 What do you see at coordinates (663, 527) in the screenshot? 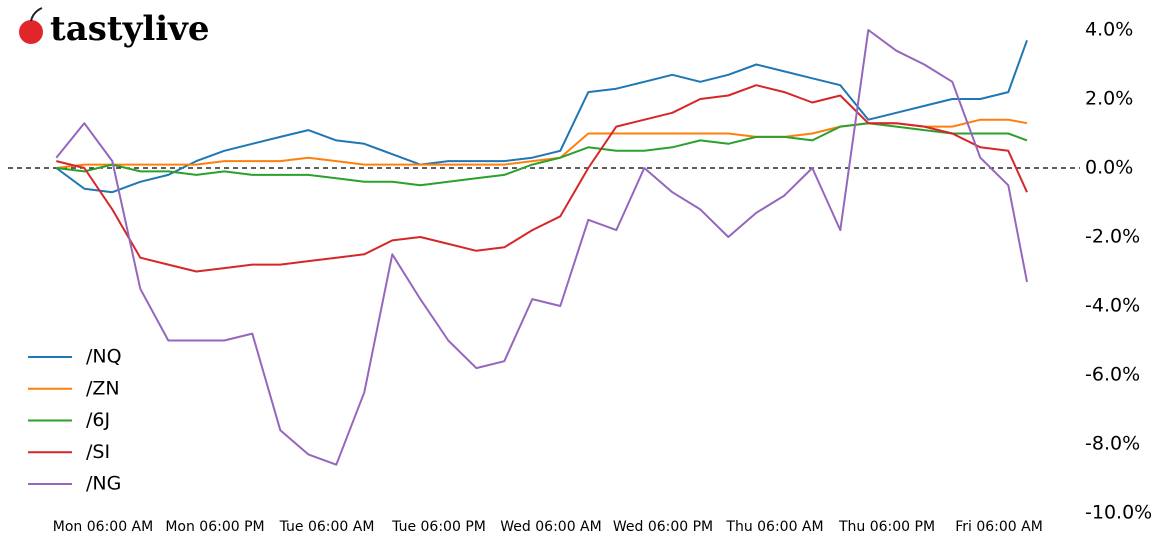
I see `x-tick-label: Wed 06:00 PM` at bounding box center [663, 527].